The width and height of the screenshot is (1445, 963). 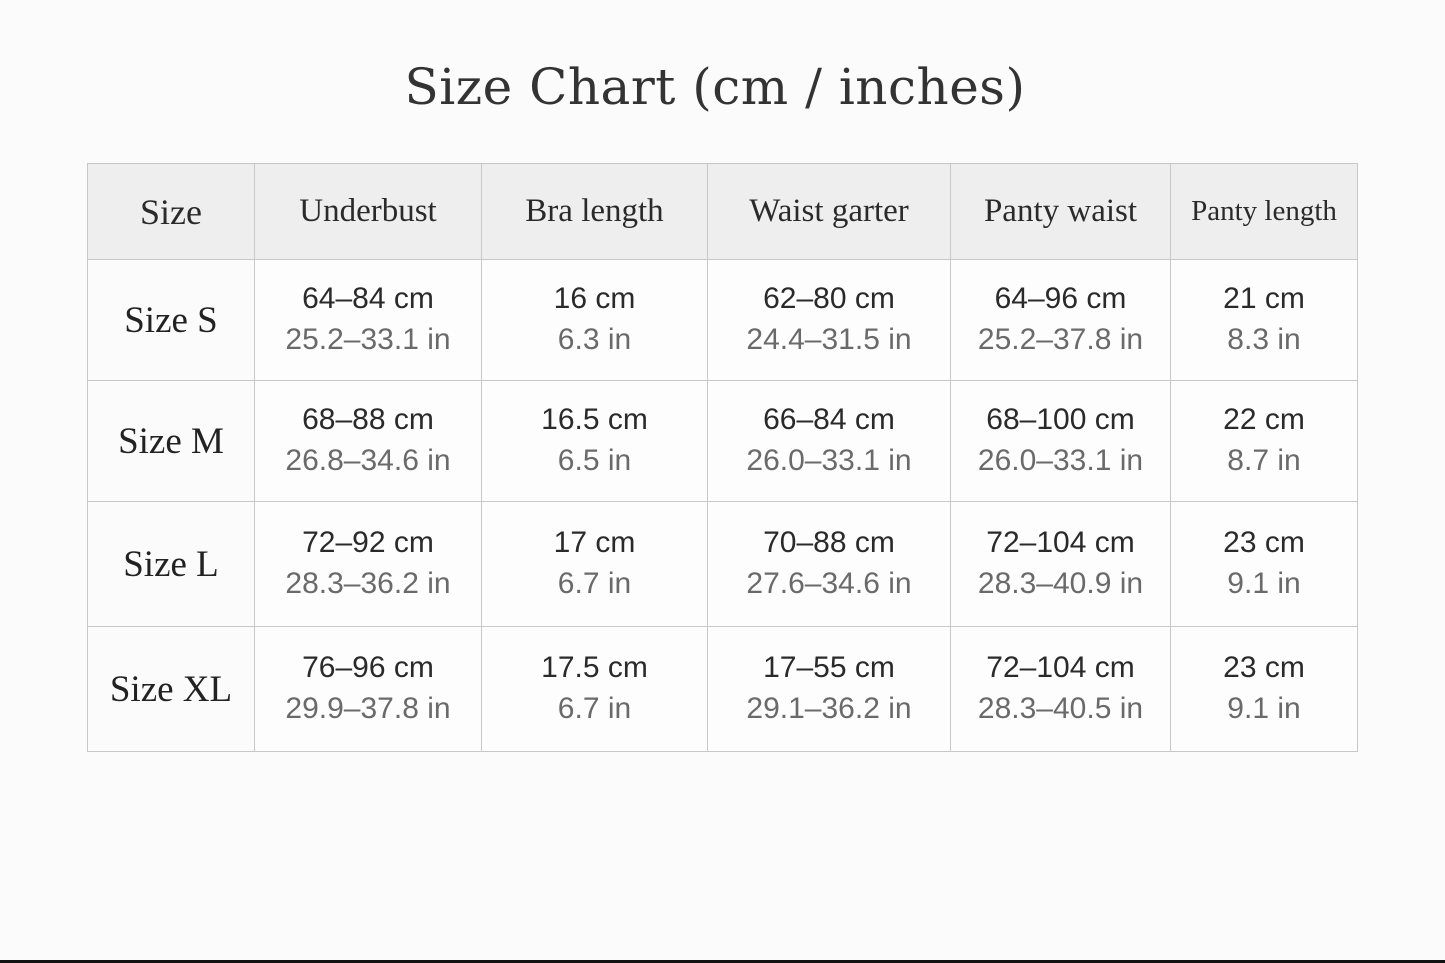 I want to click on header-bra-length: Bra length, so click(x=594, y=211).